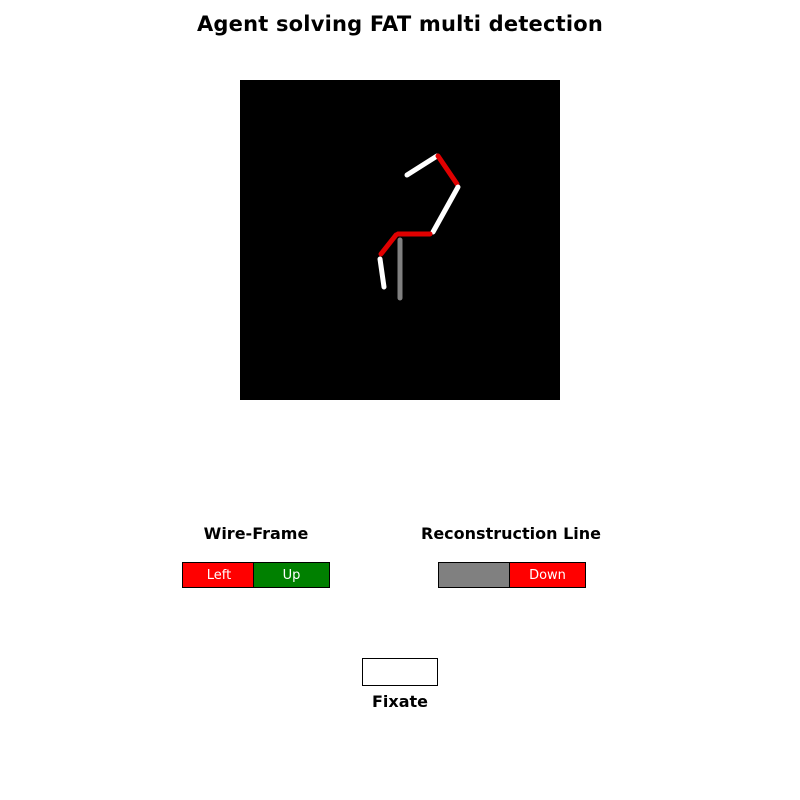 Image resolution: width=800 pixels, height=800 pixels. What do you see at coordinates (400, 701) in the screenshot?
I see `fixate-label: Fixate` at bounding box center [400, 701].